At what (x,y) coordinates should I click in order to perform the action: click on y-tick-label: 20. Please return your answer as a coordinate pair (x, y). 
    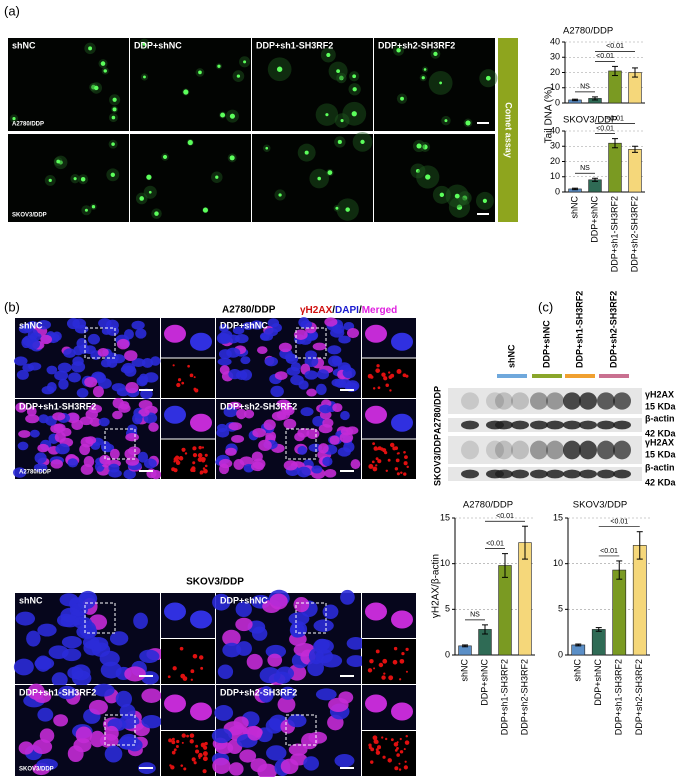
    Looking at the image, I should click on (555, 72).